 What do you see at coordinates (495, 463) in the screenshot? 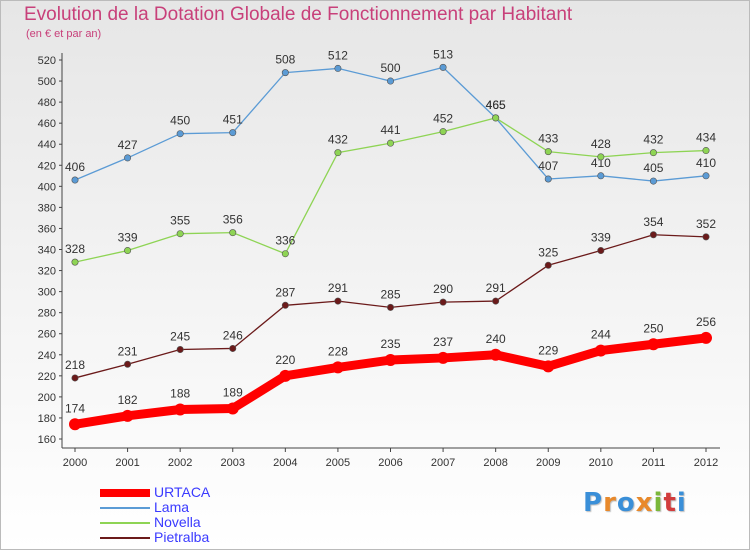
I see `x-tick-label: 2008` at bounding box center [495, 463].